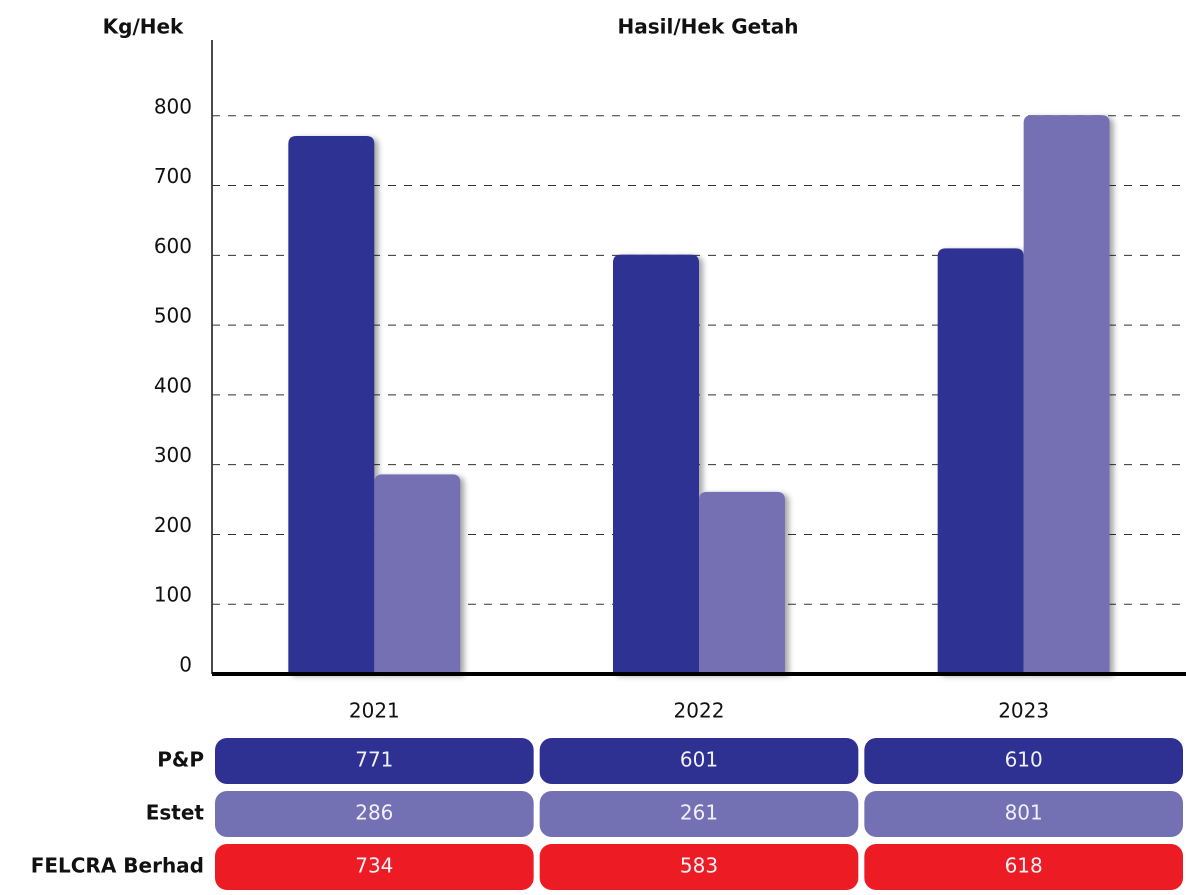 The width and height of the screenshot is (1186, 895). What do you see at coordinates (699, 711) in the screenshot?
I see `x-tick-label: 2022` at bounding box center [699, 711].